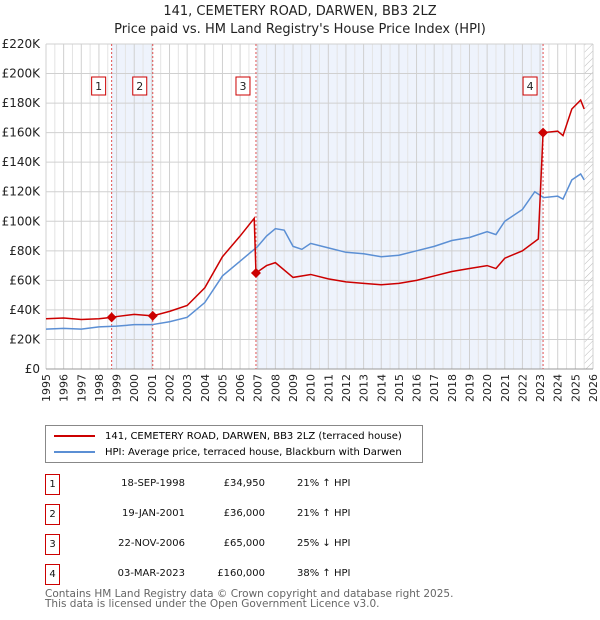  Describe the element at coordinates (275, 388) in the screenshot. I see `x-tick-label: 2008` at that location.